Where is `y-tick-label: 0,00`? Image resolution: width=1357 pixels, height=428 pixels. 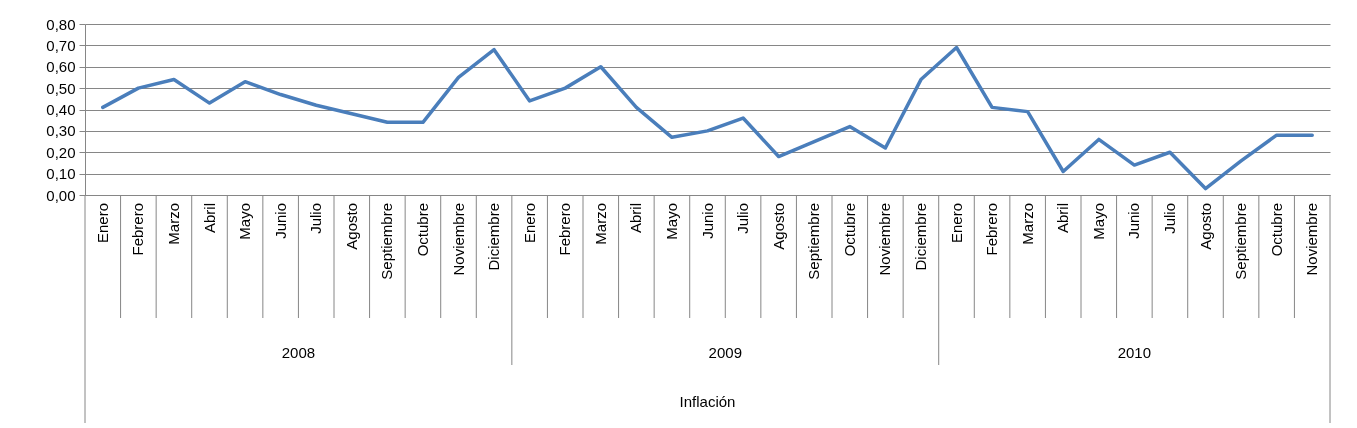 y-tick-label: 0,00 is located at coordinates (61, 195).